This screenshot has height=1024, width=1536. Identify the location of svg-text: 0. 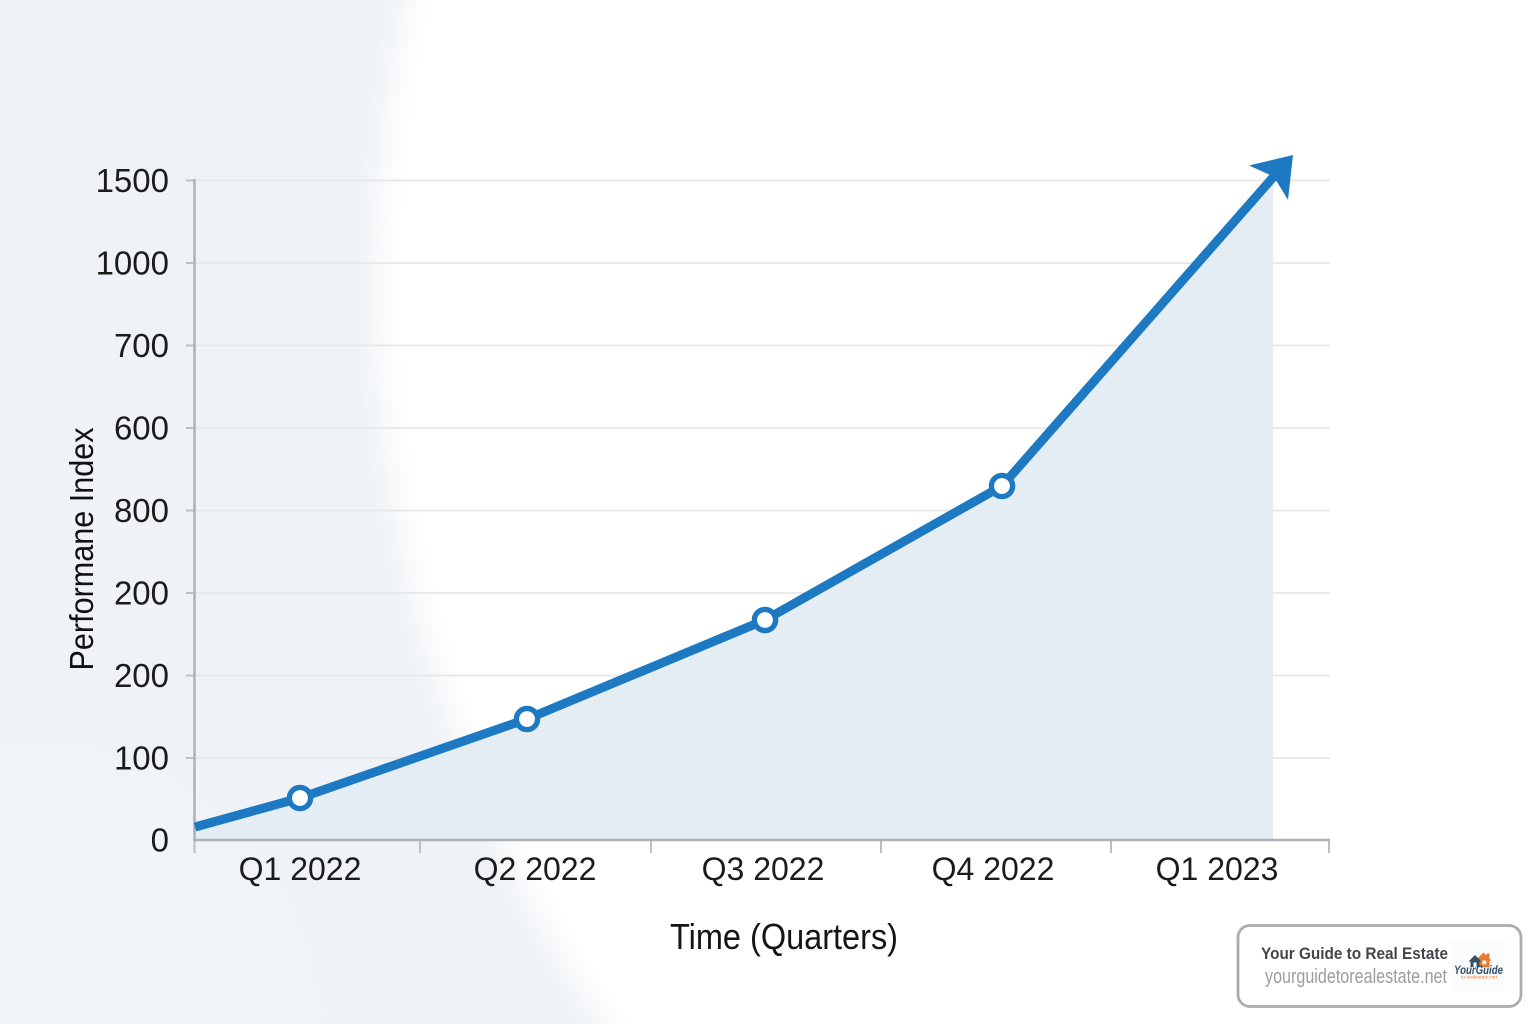
(160, 840).